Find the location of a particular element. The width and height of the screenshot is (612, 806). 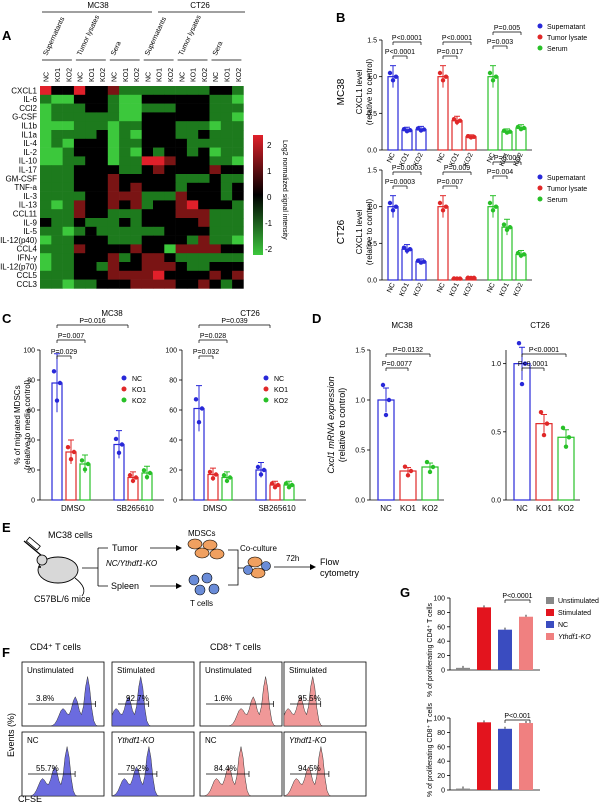

g2-y-tick-label: 60 is located at coordinates (441, 747).